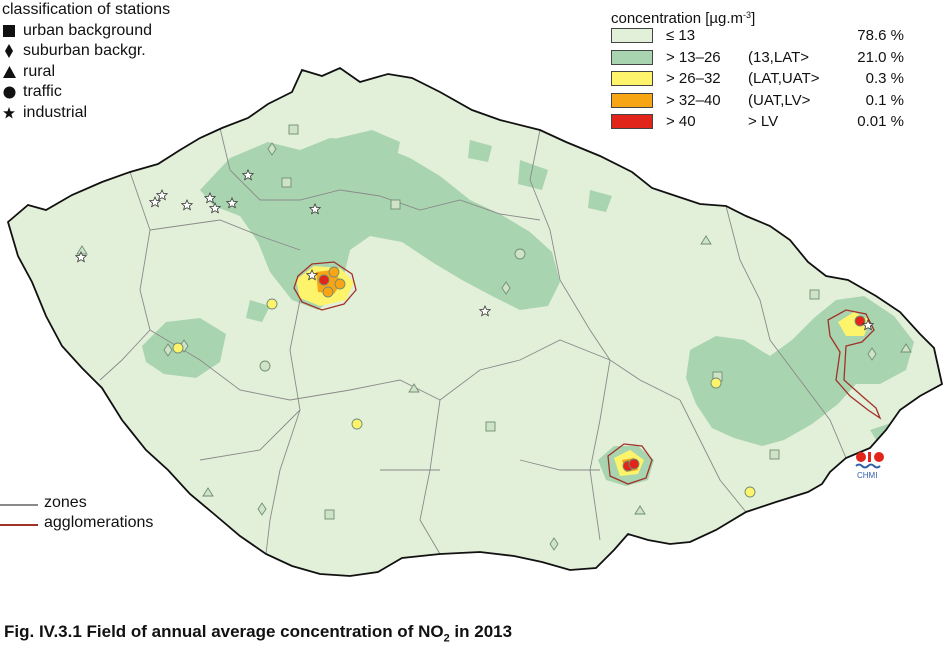  Describe the element at coordinates (869, 460) in the screenshot. I see `chmi-logo-icon` at that location.